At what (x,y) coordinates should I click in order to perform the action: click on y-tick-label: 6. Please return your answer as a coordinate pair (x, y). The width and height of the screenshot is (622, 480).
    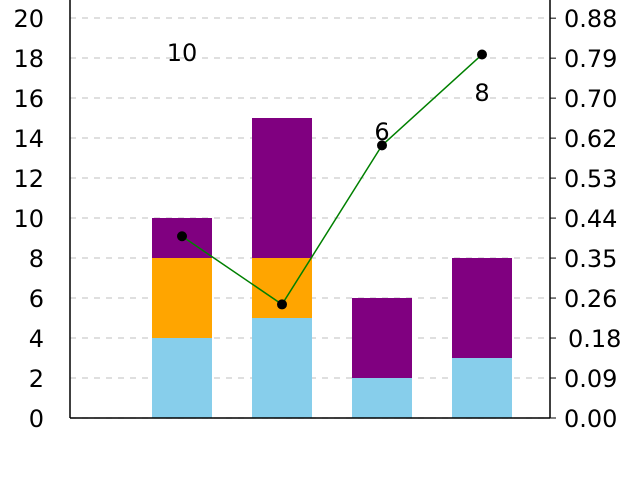
    Looking at the image, I should click on (36, 299).